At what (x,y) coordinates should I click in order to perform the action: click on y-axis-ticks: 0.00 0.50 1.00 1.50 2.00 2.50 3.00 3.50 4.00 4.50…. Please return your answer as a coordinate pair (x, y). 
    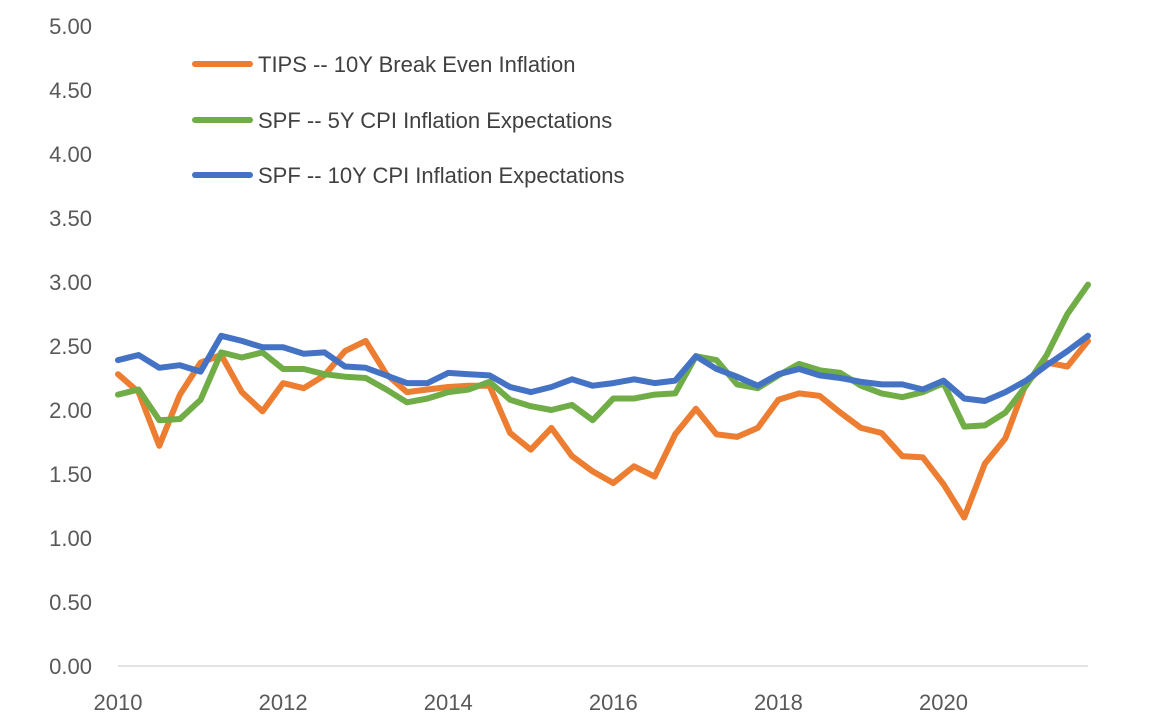
    Looking at the image, I should click on (70, 346).